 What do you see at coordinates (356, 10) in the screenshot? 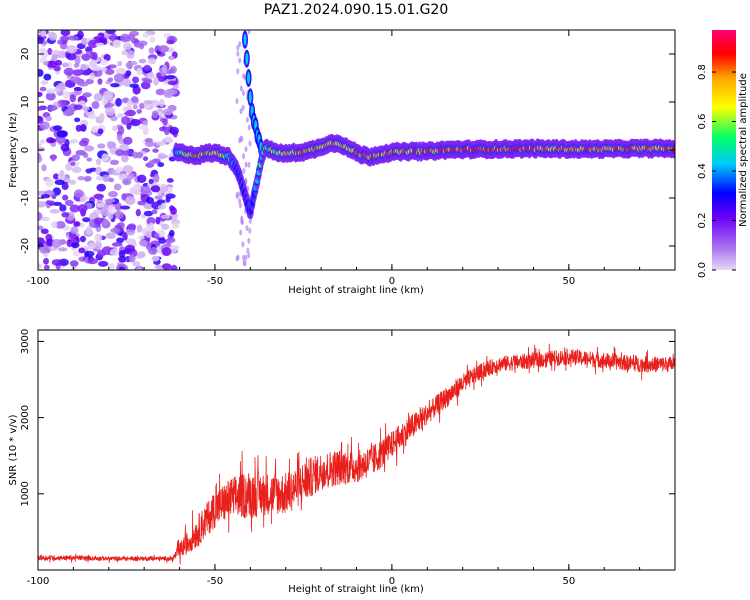
I see `figure-title: PAZ1.2024.090.15.01.G20` at bounding box center [356, 10].